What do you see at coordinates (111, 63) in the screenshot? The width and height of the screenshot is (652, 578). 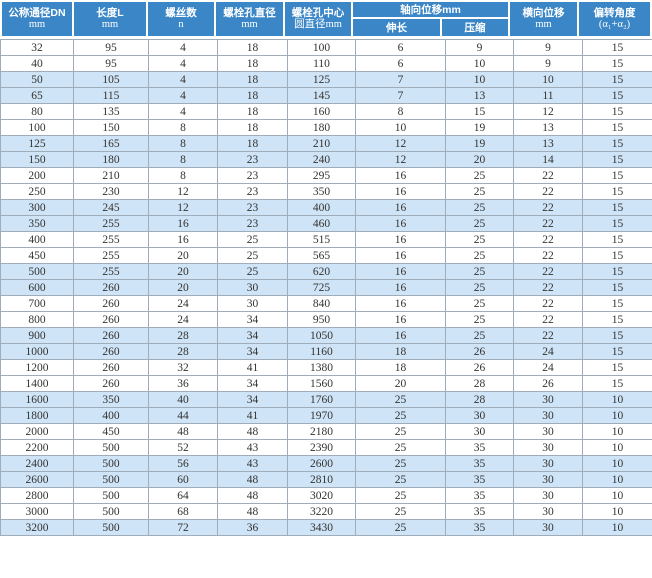 I see `table-cell: 95` at bounding box center [111, 63].